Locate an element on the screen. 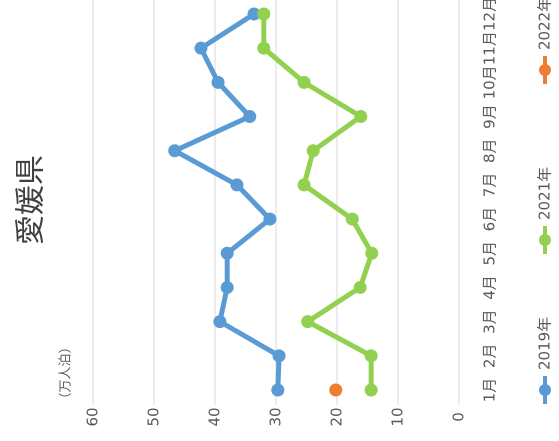  y-tick-label: 0 is located at coordinates (459, 417).